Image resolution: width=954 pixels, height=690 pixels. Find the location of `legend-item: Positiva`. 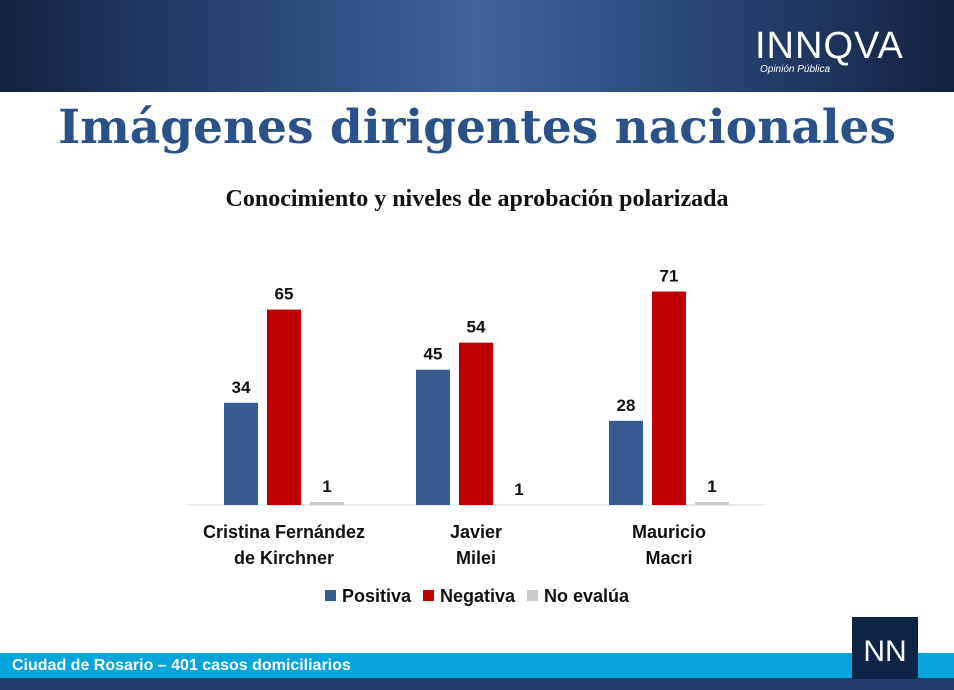

legend-item: Positiva is located at coordinates (367, 596).